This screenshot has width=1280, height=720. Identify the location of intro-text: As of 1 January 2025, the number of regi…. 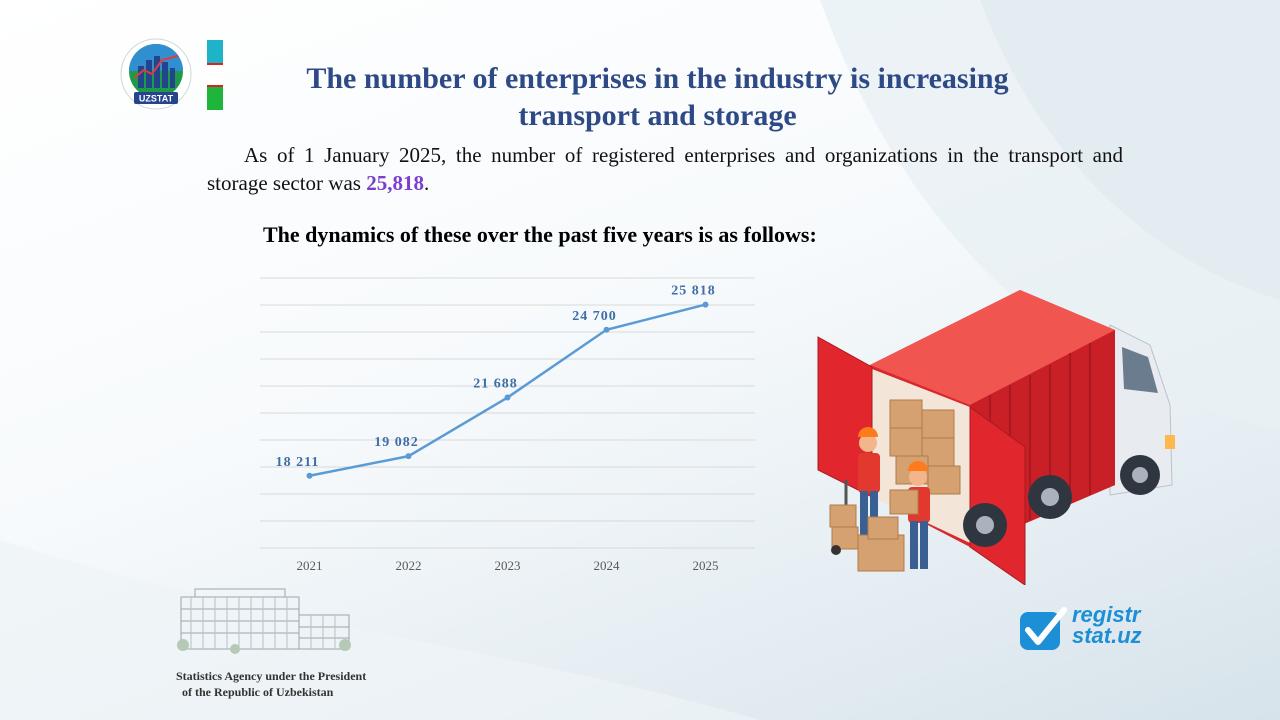
(665, 169).